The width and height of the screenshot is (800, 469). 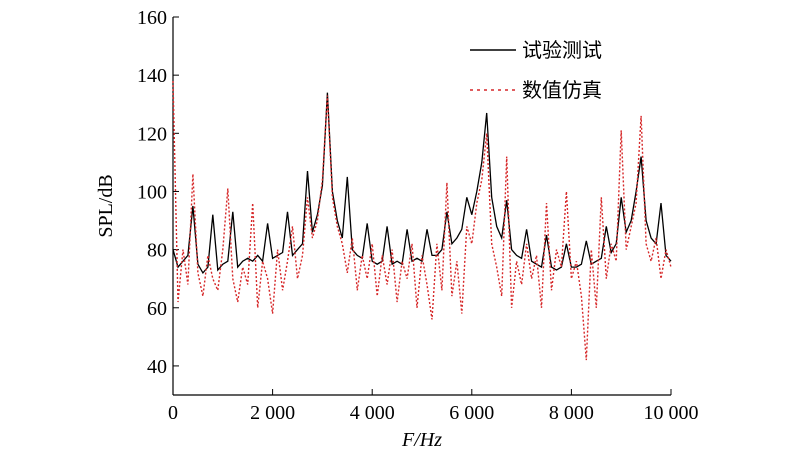 I want to click on y-tick-label: 160, so click(x=152, y=18).